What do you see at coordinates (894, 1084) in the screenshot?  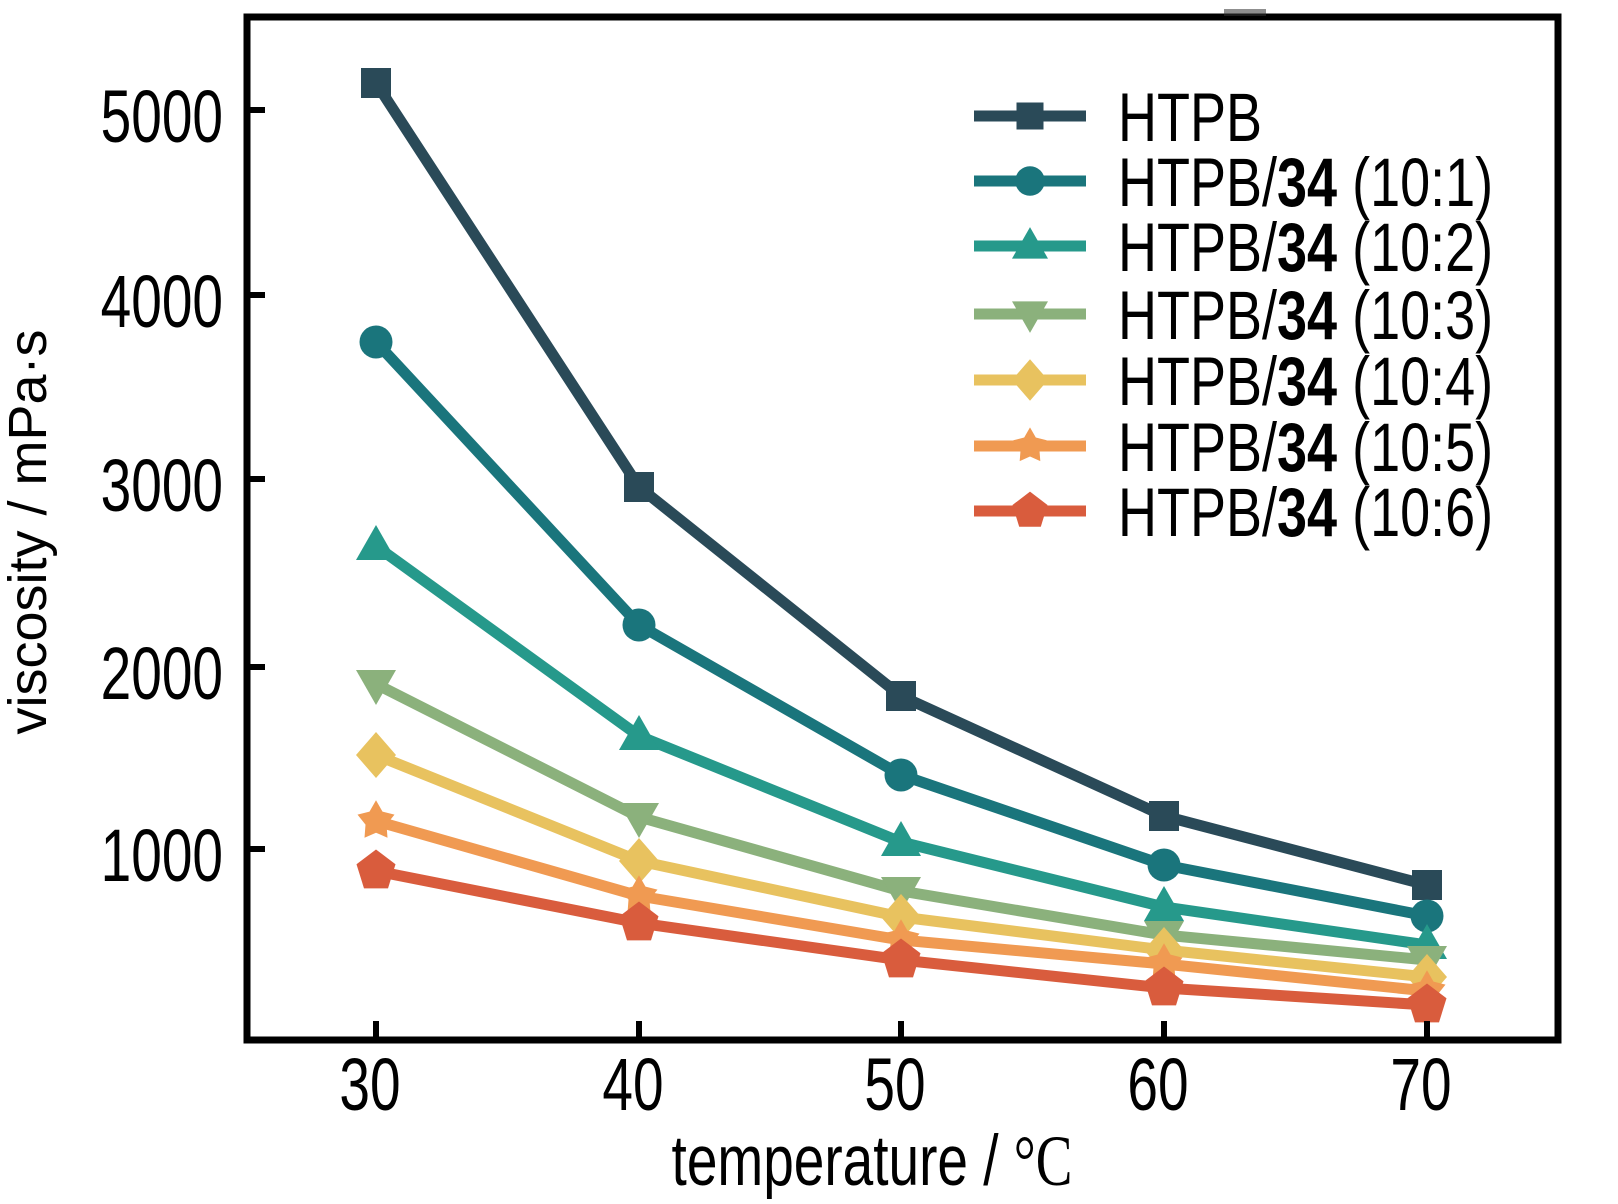 I see `svg-text: 50` at bounding box center [894, 1084].